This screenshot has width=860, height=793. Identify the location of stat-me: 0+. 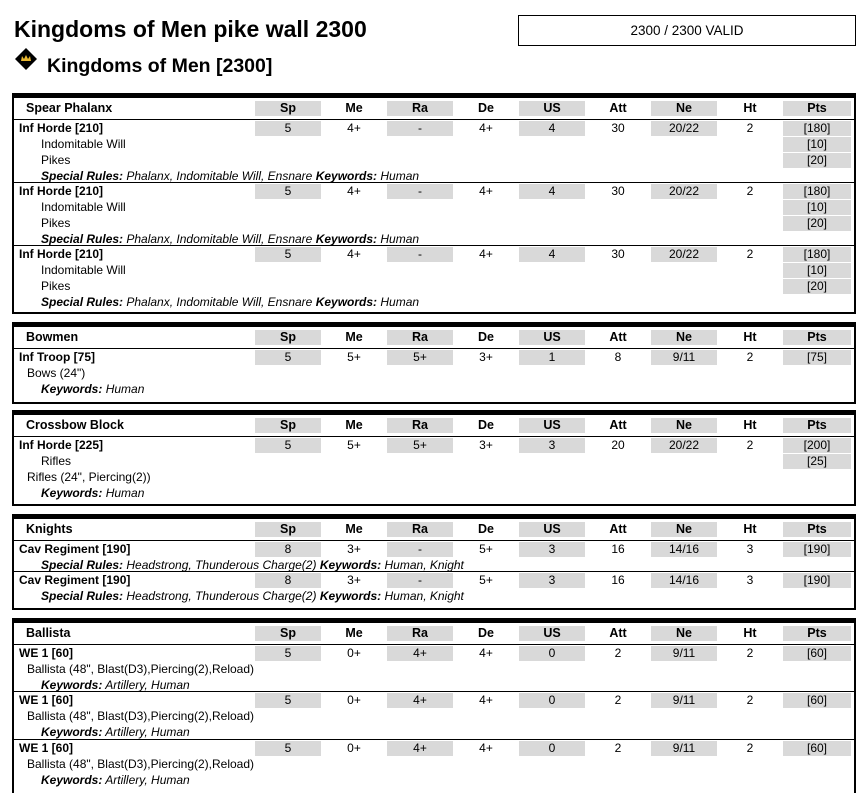
(354, 700).